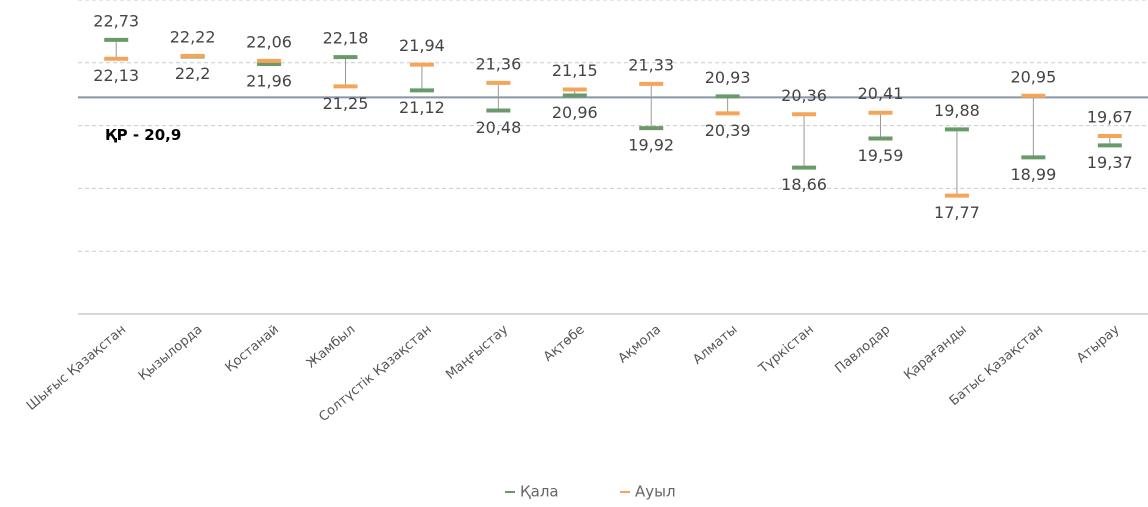  I want to click on x-tick-label: Ақтөбе, so click(564, 343).